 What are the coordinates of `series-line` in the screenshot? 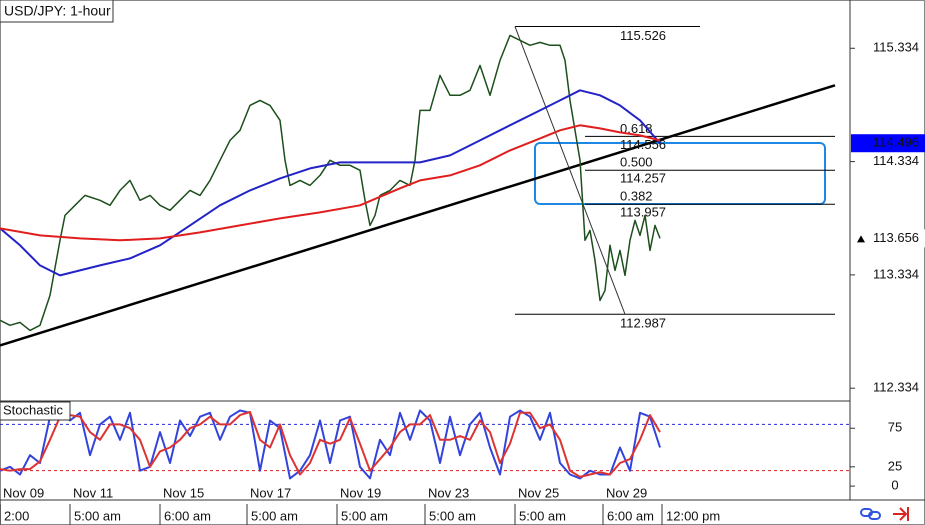 It's located at (330, 444).